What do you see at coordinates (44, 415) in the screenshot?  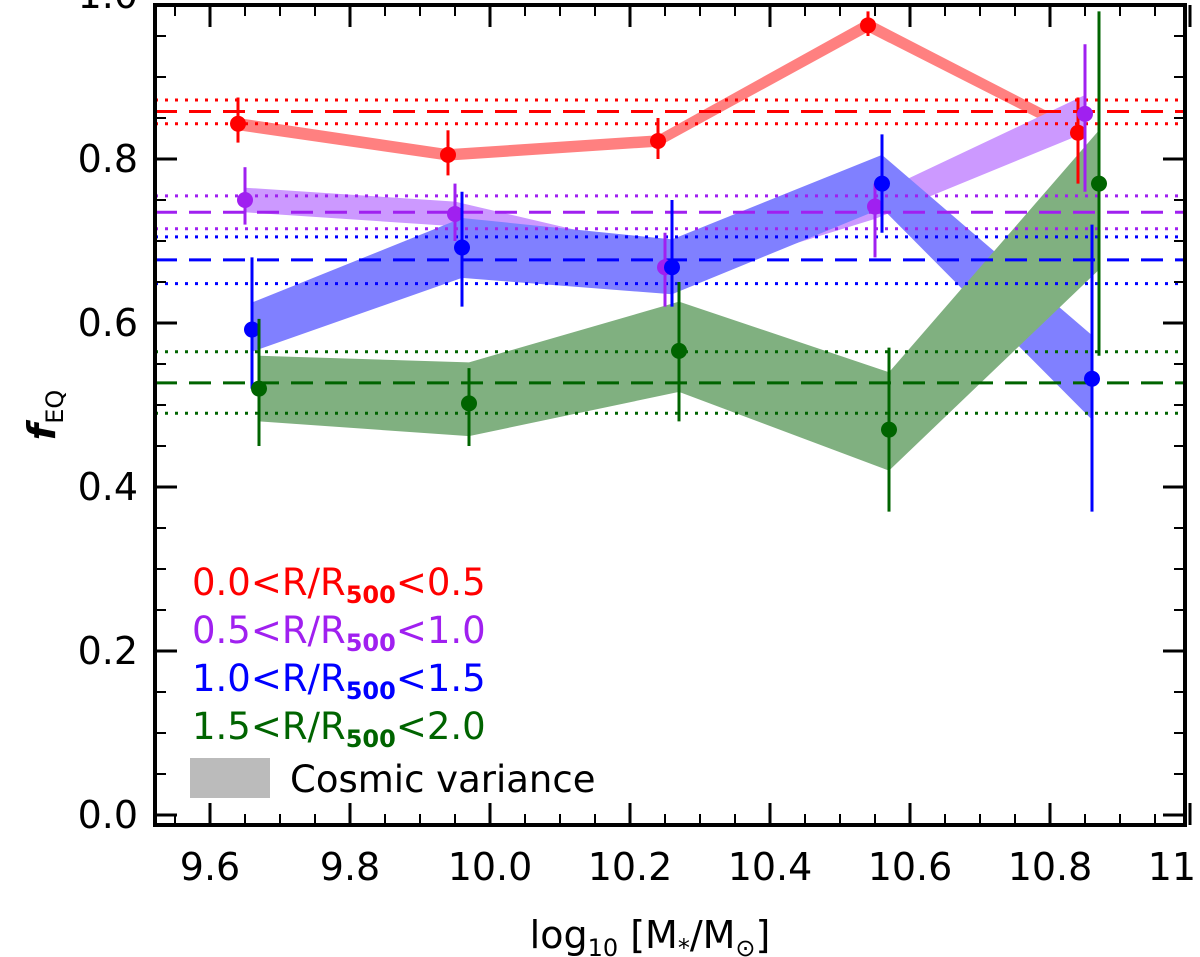 I see `y-axis-label: fEQ` at bounding box center [44, 415].